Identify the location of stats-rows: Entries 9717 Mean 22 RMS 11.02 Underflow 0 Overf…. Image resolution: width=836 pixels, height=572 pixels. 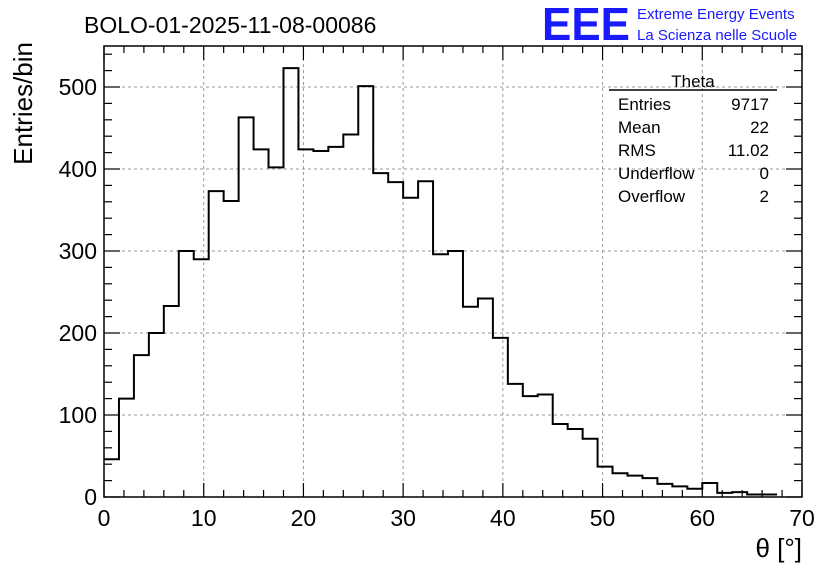
(693, 150).